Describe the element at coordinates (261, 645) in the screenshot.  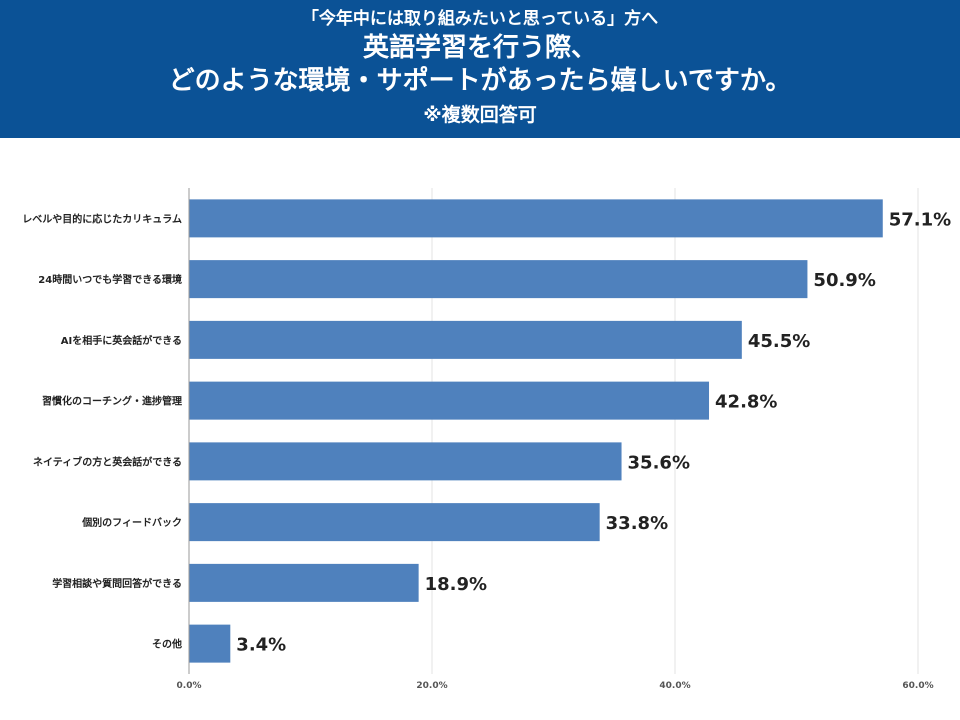
I see `value-label-8: 3.4%` at that location.